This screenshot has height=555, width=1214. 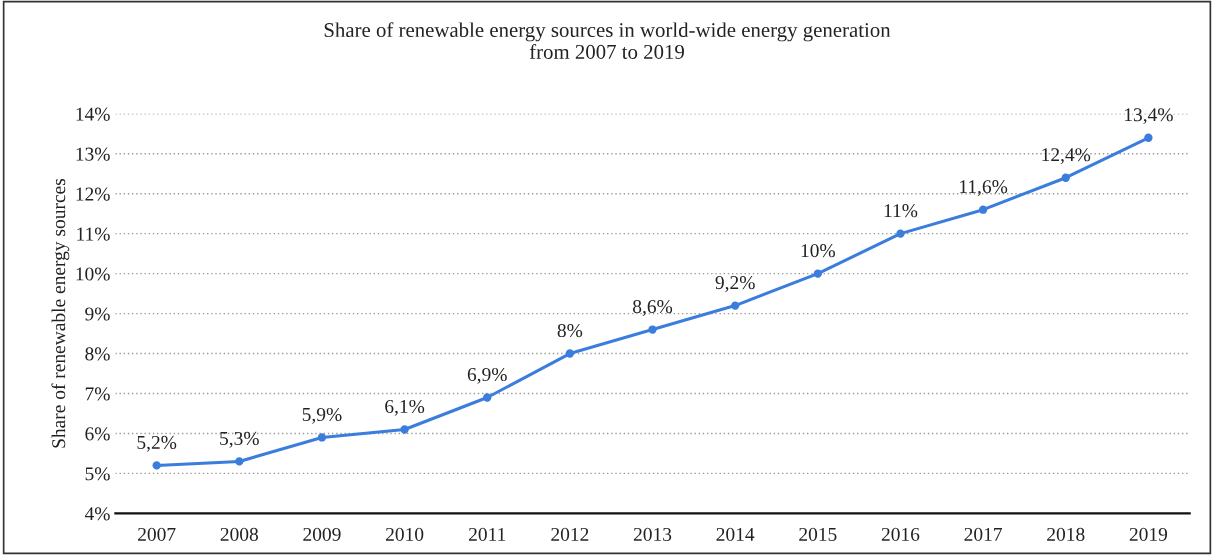 What do you see at coordinates (984, 188) in the screenshot?
I see `data-label: 11,6%` at bounding box center [984, 188].